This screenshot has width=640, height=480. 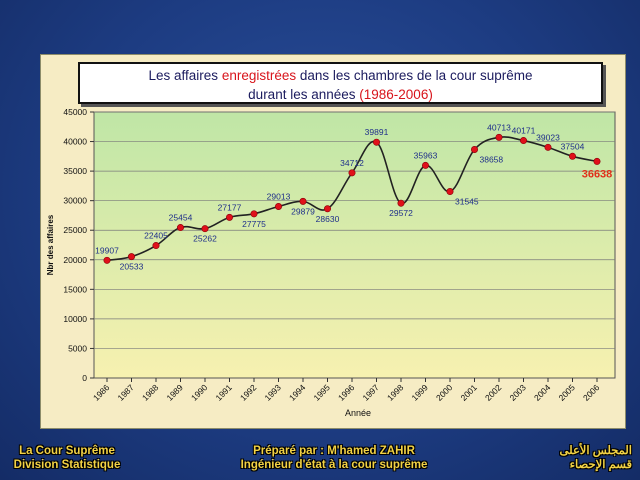 I want to click on x-tick-label: 1998, so click(x=395, y=392).